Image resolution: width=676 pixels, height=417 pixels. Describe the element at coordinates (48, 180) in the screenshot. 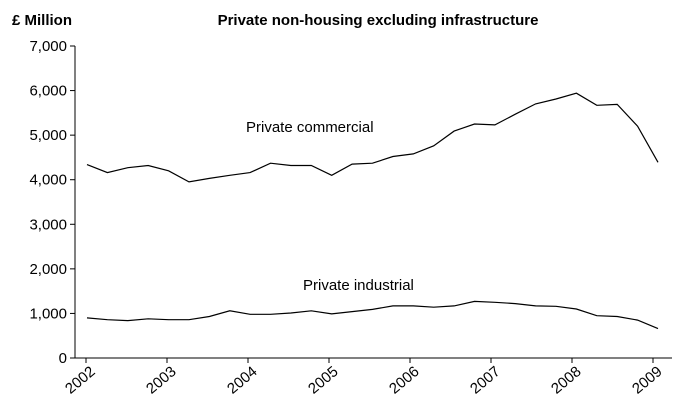

I see `y-tick-label: 4,000` at that location.